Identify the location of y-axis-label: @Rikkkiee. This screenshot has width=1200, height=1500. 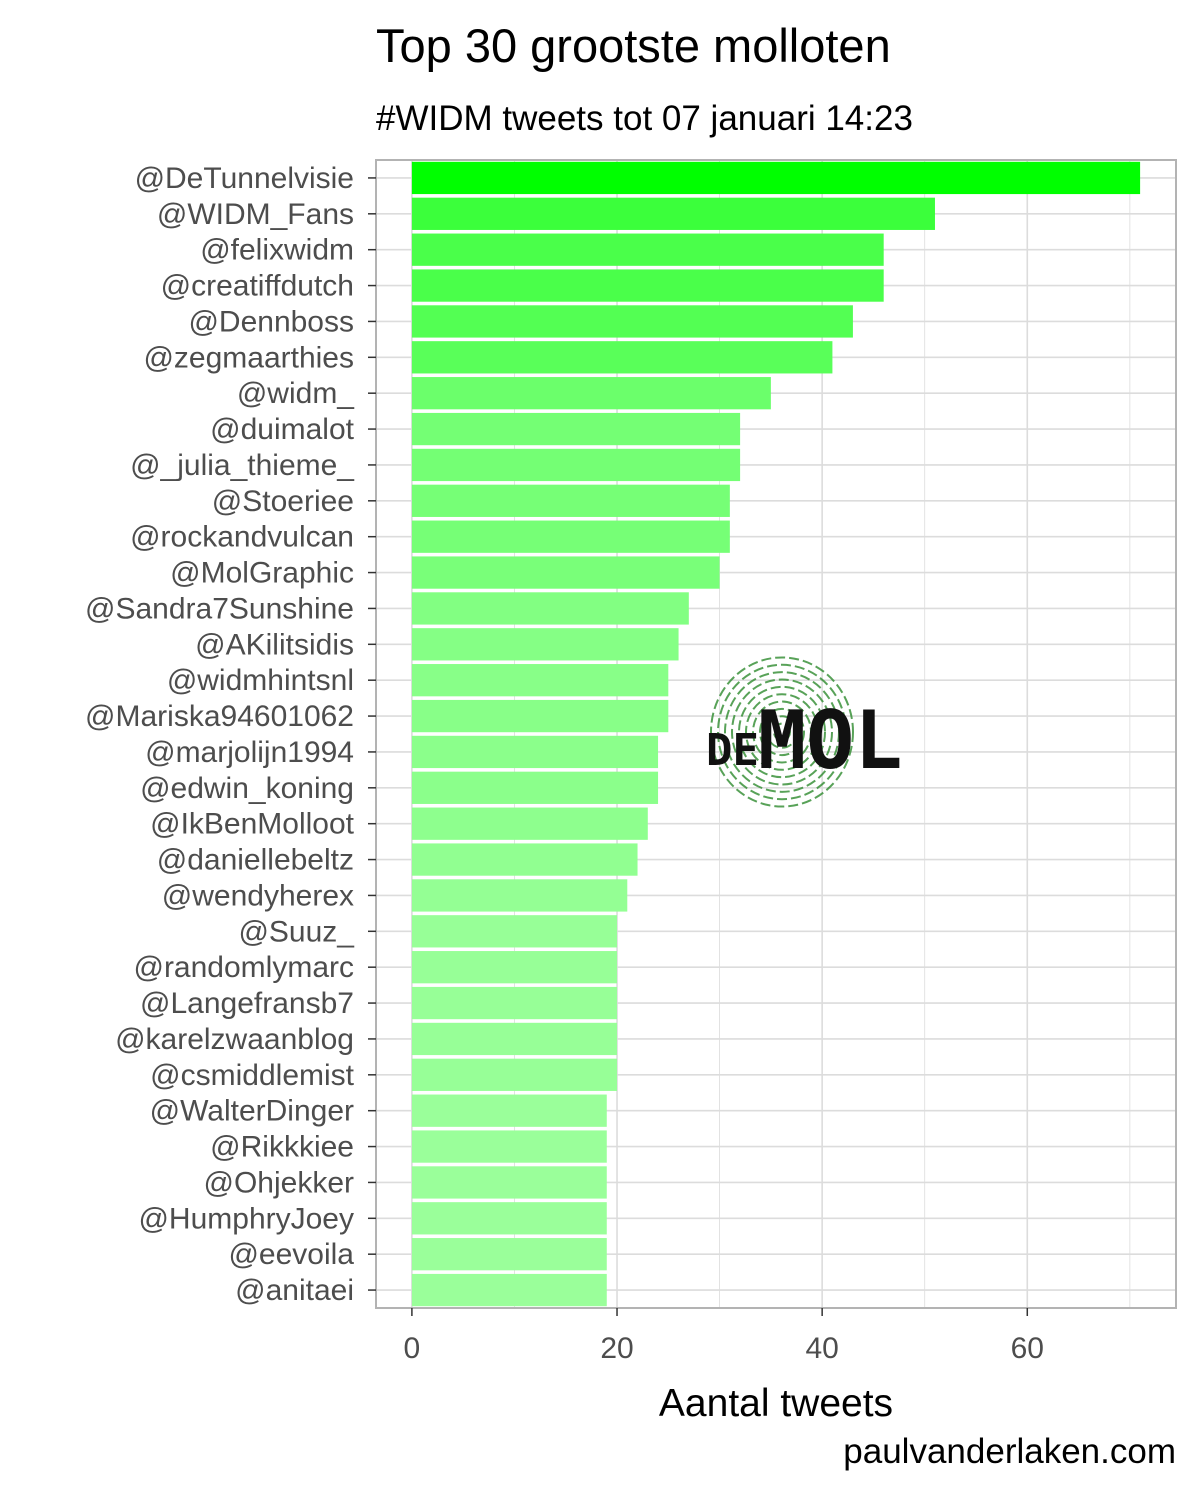
(282, 1147).